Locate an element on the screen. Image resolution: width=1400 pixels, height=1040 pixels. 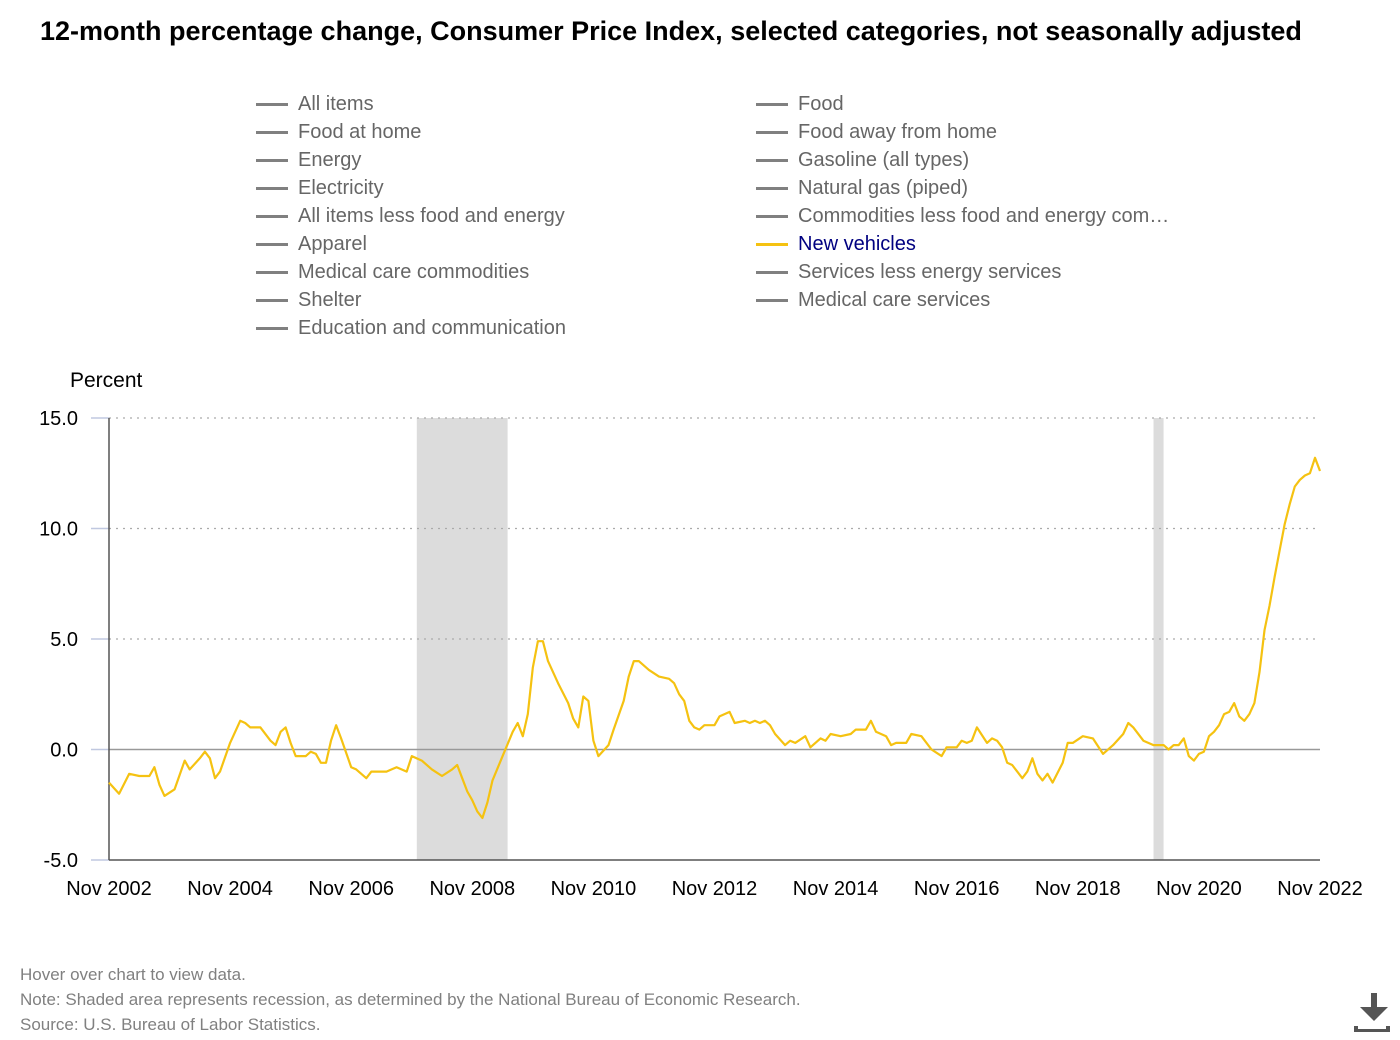
x-tick-label: Nov 2004 is located at coordinates (230, 889).